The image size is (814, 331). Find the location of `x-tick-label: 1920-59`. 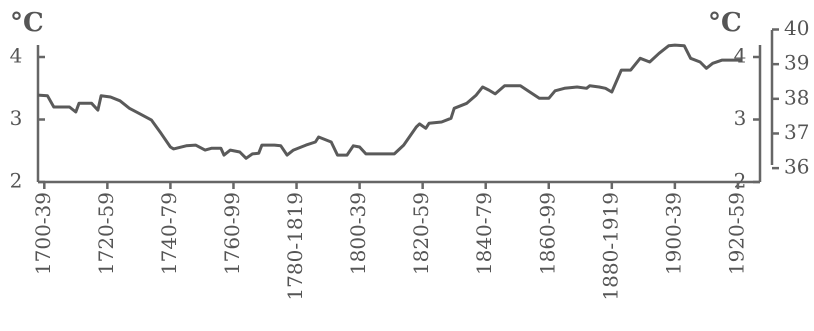

x-tick-label: 1920-59 is located at coordinates (736, 233).